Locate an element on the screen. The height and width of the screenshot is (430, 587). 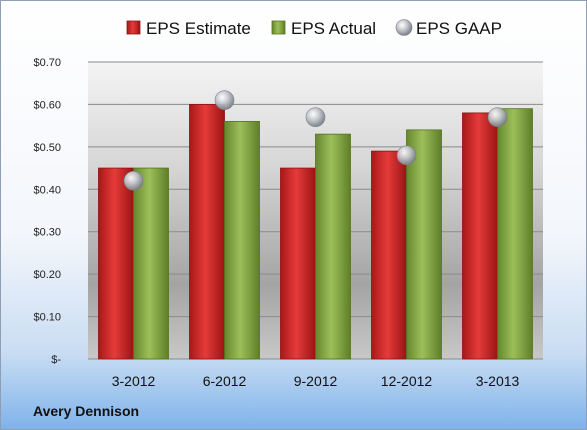
legend-label-eps-estimate: EPS Estimate is located at coordinates (198, 28).